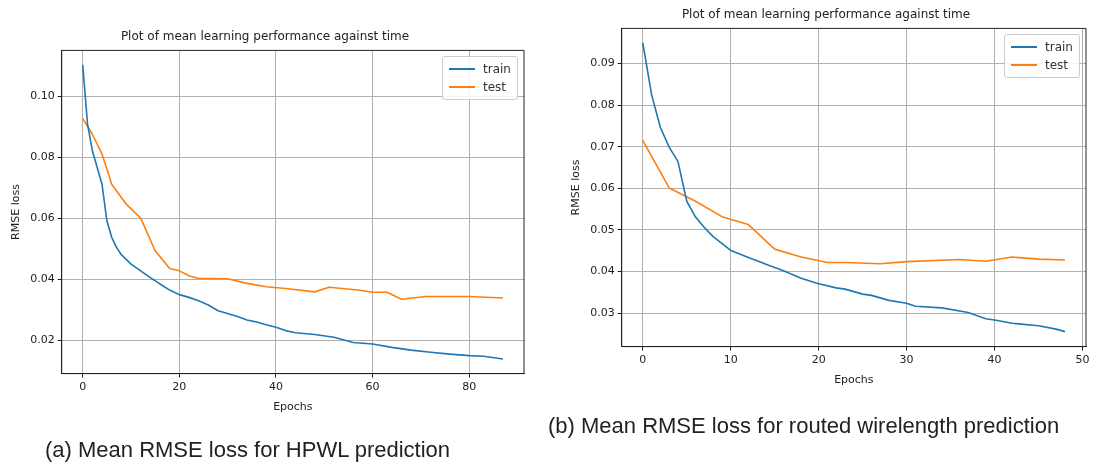  I want to click on y-tick-label: 0.10, so click(42, 95).